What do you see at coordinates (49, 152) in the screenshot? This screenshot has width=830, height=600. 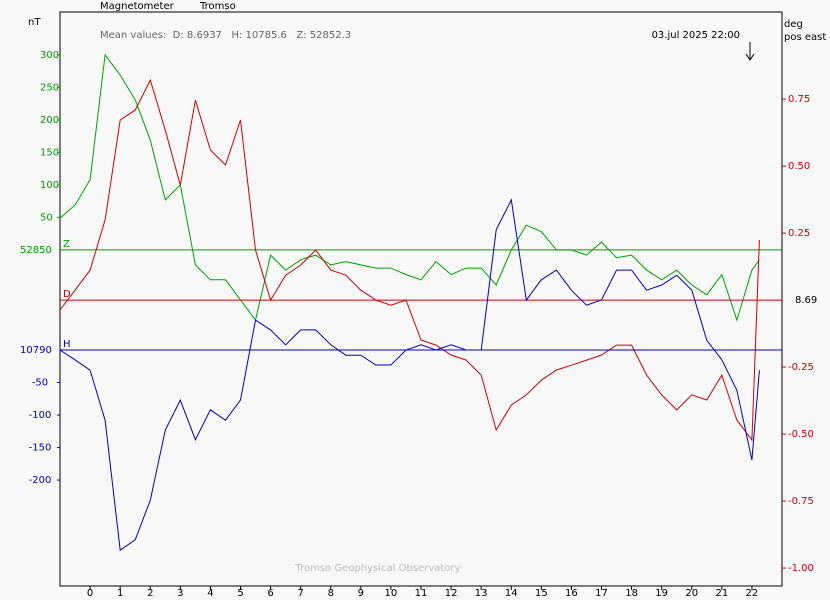 I see `y-tick-label: 150` at bounding box center [49, 152].